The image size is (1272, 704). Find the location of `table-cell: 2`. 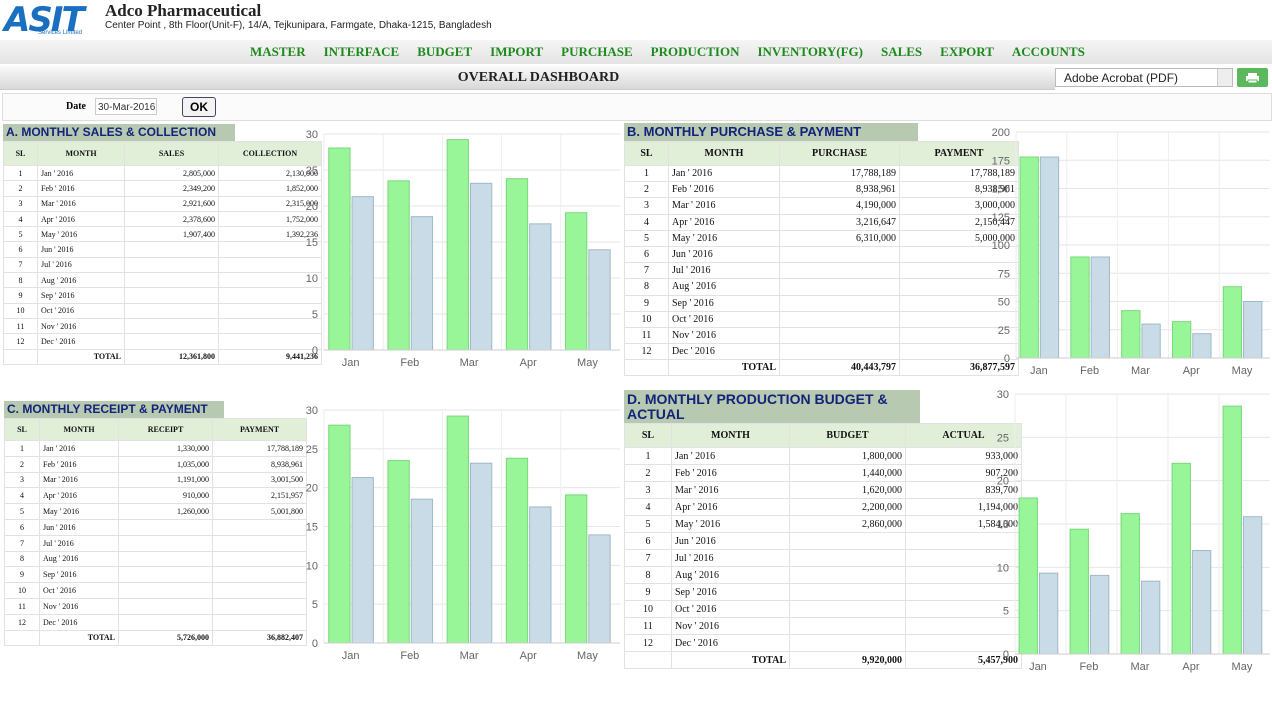

table-cell: 2 is located at coordinates (22, 464).